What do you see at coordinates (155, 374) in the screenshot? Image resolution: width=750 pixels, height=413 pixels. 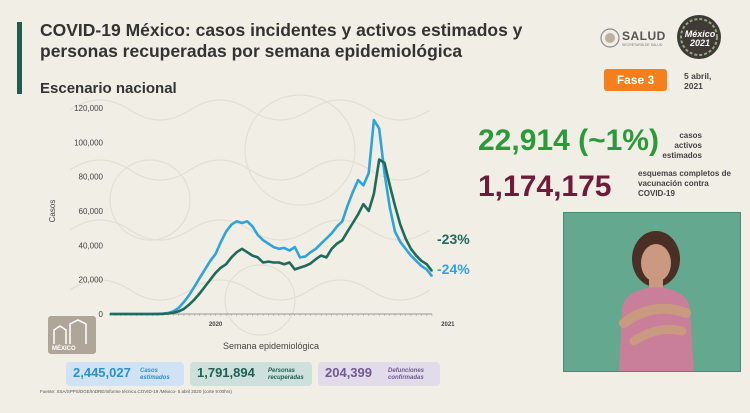 I see `summary-label: Casos estimados` at bounding box center [155, 374].